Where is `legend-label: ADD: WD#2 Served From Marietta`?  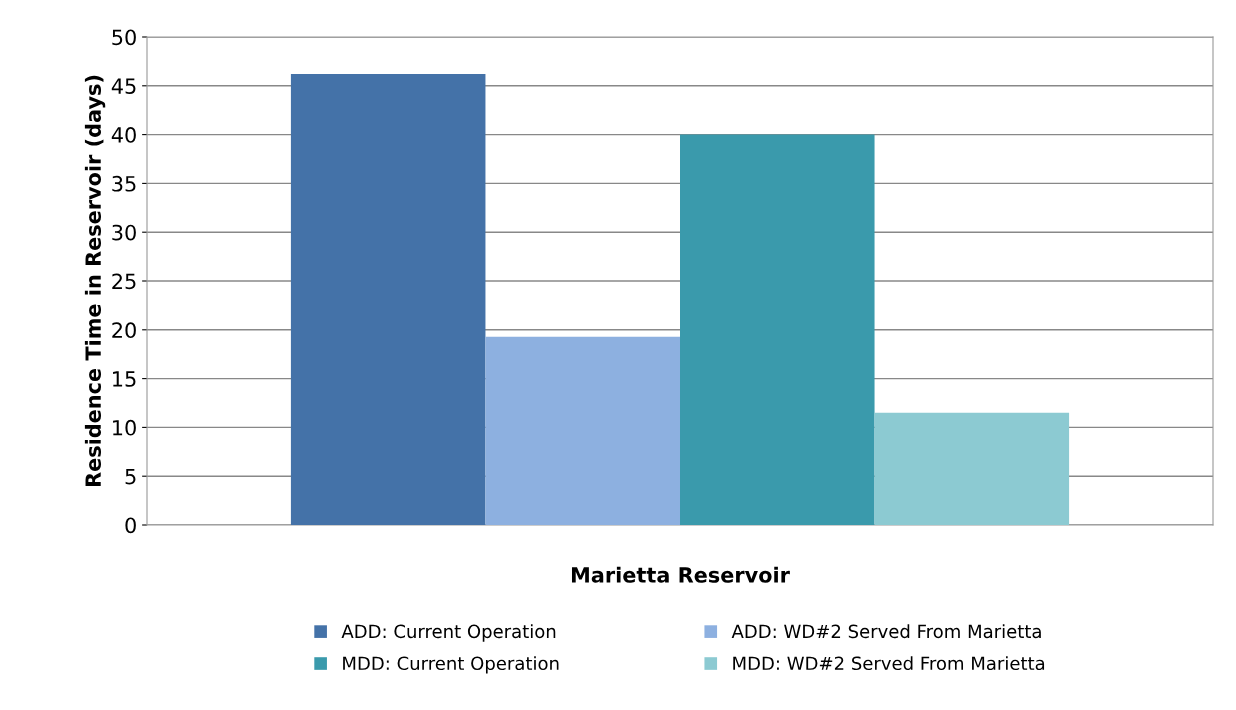
legend-label: ADD: WD#2 Served From Marietta is located at coordinates (886, 631).